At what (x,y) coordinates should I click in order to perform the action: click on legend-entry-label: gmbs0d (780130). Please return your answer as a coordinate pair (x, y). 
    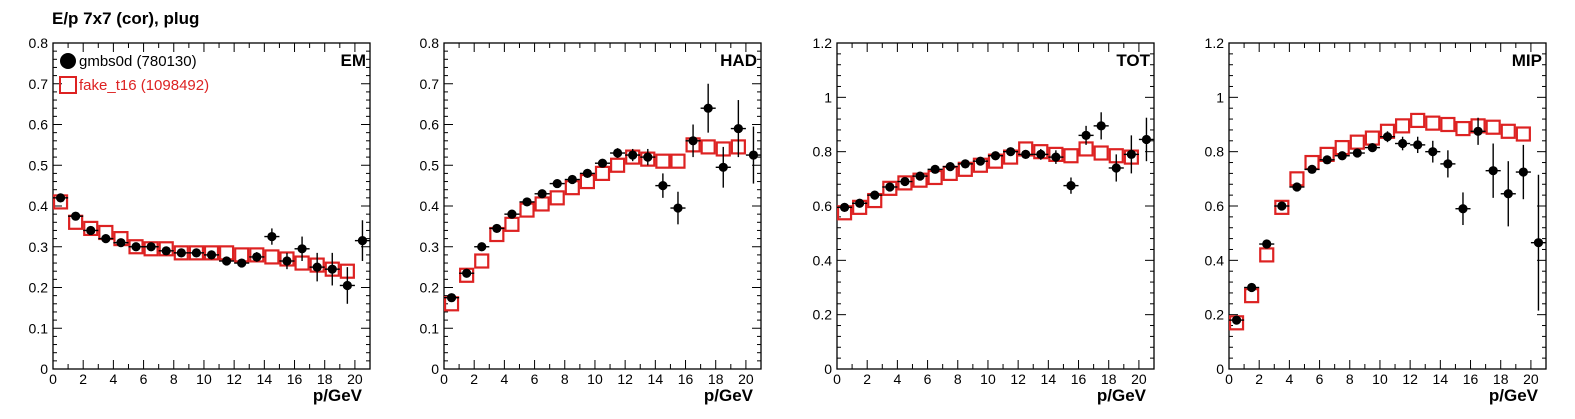
    Looking at the image, I should click on (138, 61).